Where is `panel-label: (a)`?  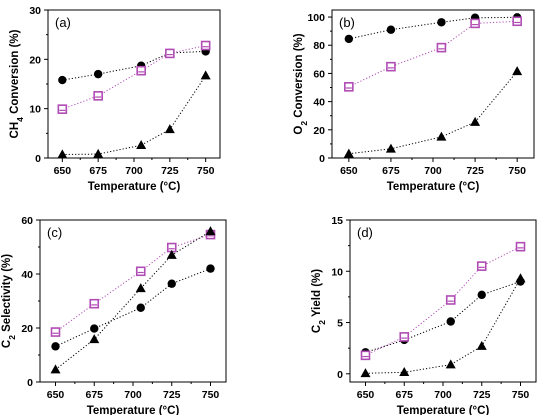
panel-label: (a) is located at coordinates (63, 22).